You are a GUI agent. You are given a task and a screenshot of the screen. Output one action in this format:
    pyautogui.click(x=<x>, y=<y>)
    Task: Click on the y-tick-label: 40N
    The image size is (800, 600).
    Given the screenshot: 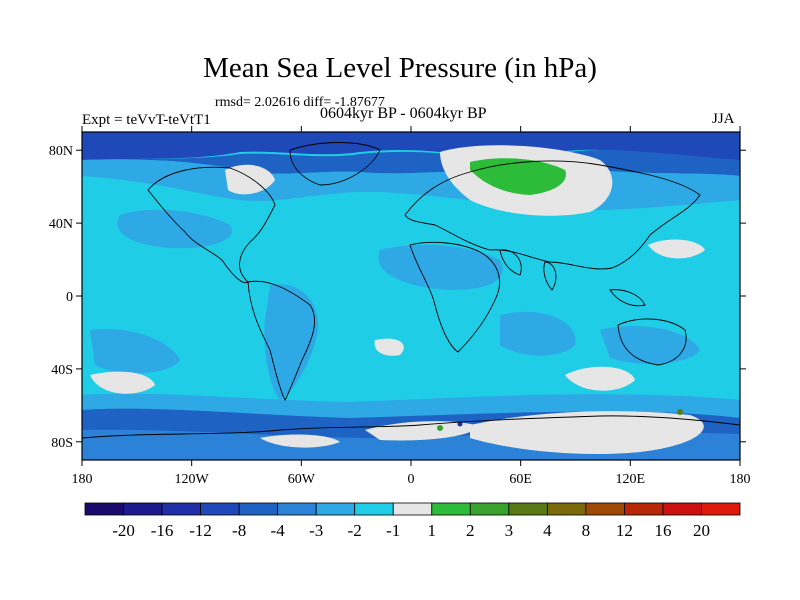 What is the action you would take?
    pyautogui.click(x=61, y=224)
    